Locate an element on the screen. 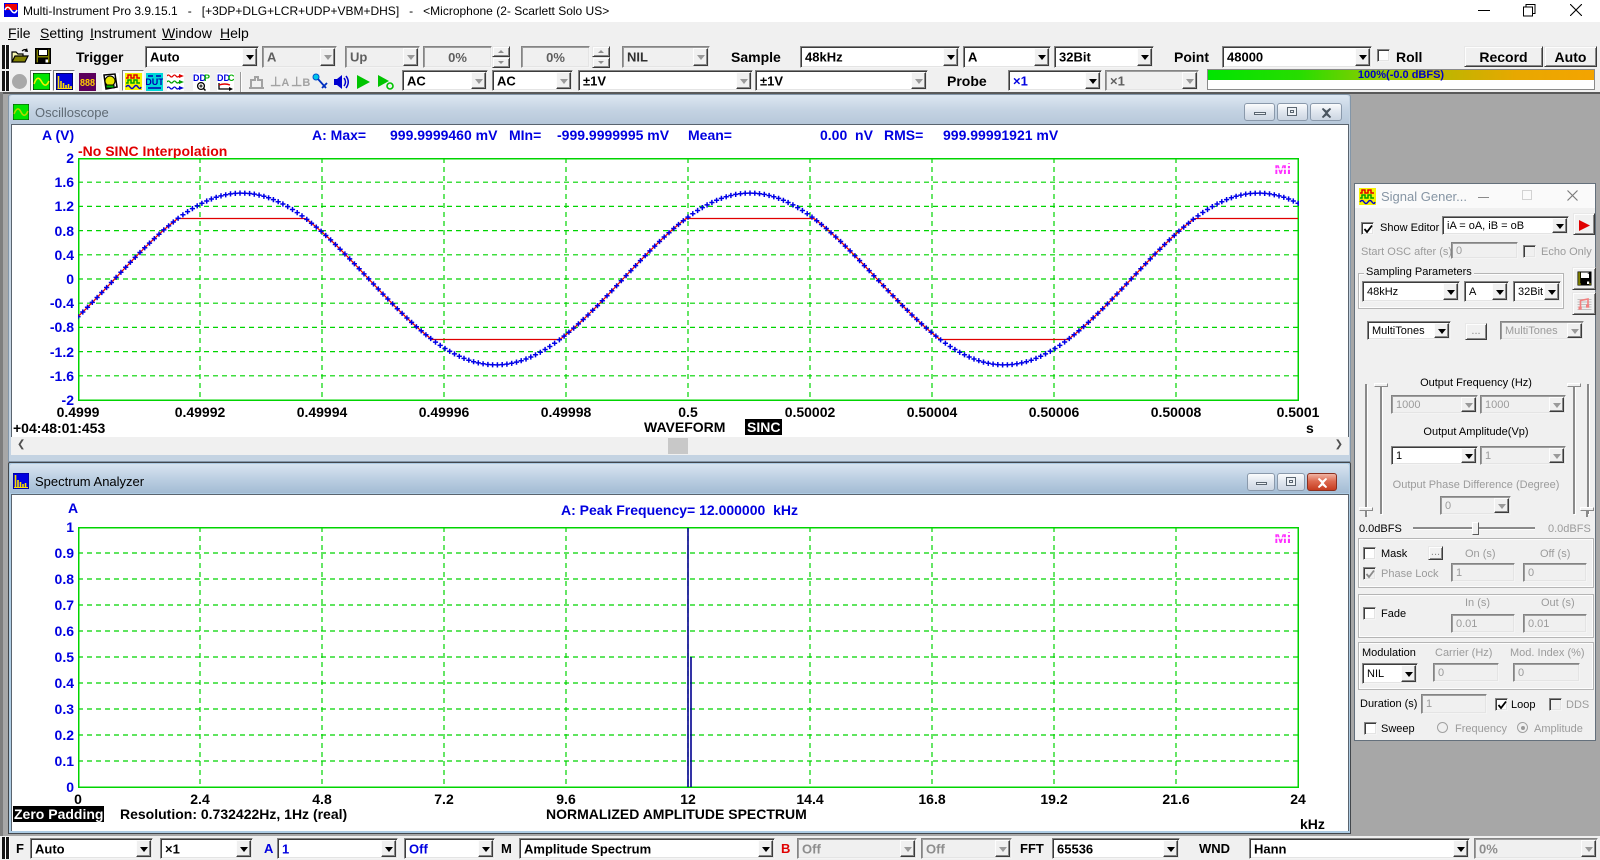 This screenshot has height=860, width=1600. svg-text: DUT is located at coordinates (154, 82).